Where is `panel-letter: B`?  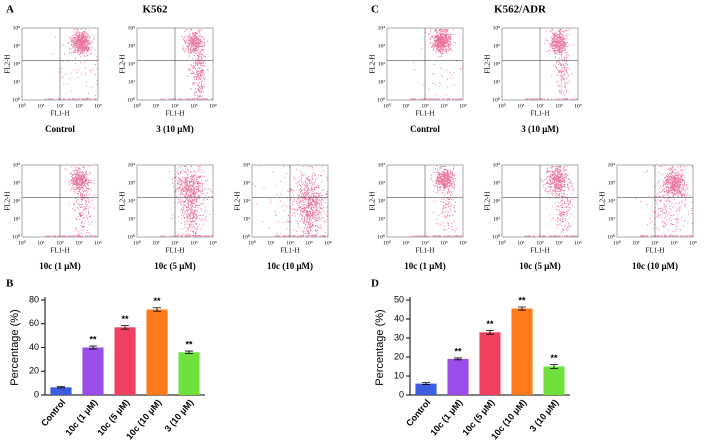
panel-letter: B is located at coordinates (10, 284).